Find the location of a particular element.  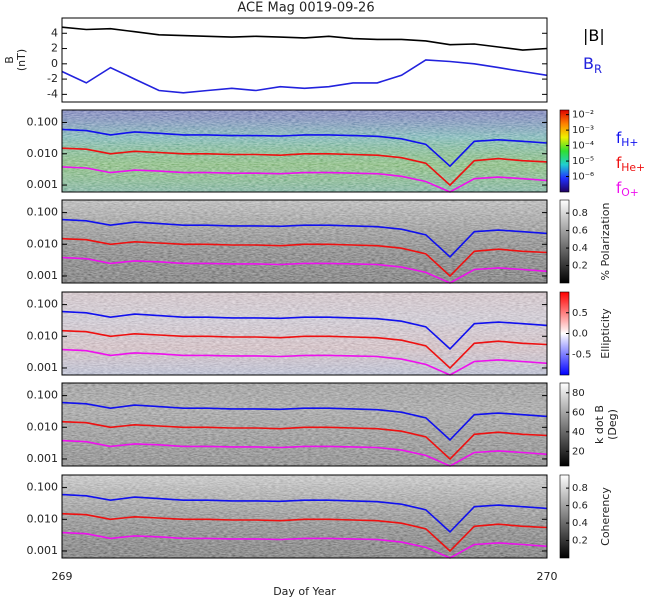

legend-name: B is located at coordinates (588, 63).